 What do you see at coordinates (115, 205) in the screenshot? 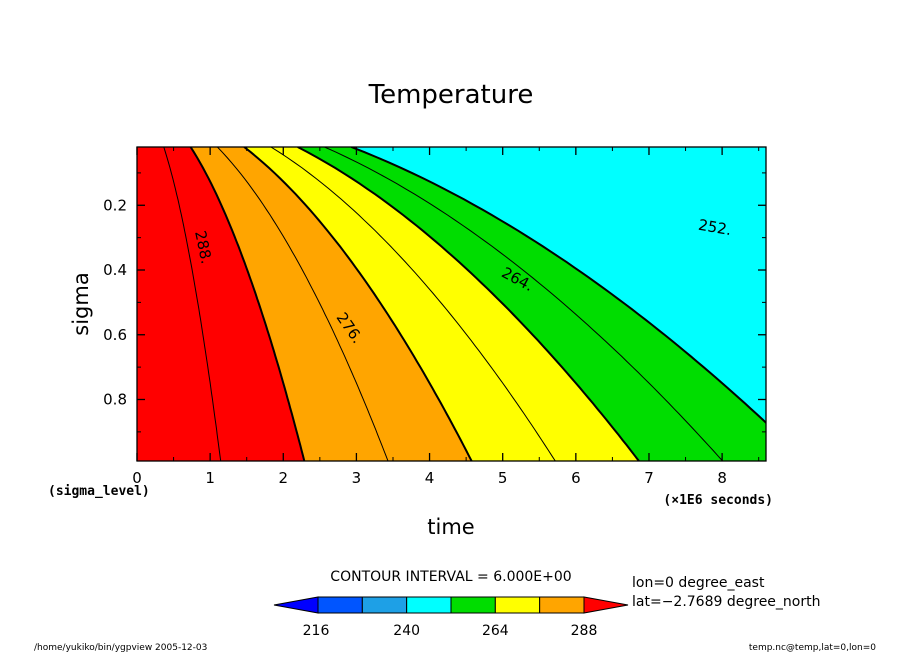
I see `y-tick-label: 0.2` at bounding box center [115, 205].